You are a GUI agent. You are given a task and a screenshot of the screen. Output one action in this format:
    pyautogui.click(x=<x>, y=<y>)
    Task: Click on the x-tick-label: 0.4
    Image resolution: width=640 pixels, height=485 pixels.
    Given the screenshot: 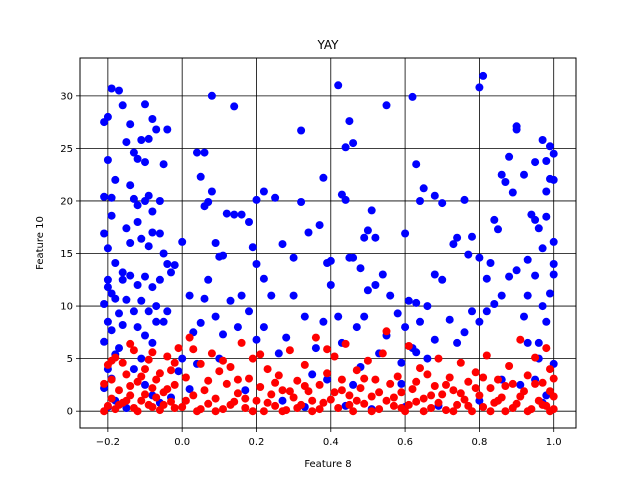 What is the action you would take?
    pyautogui.click(x=331, y=442)
    